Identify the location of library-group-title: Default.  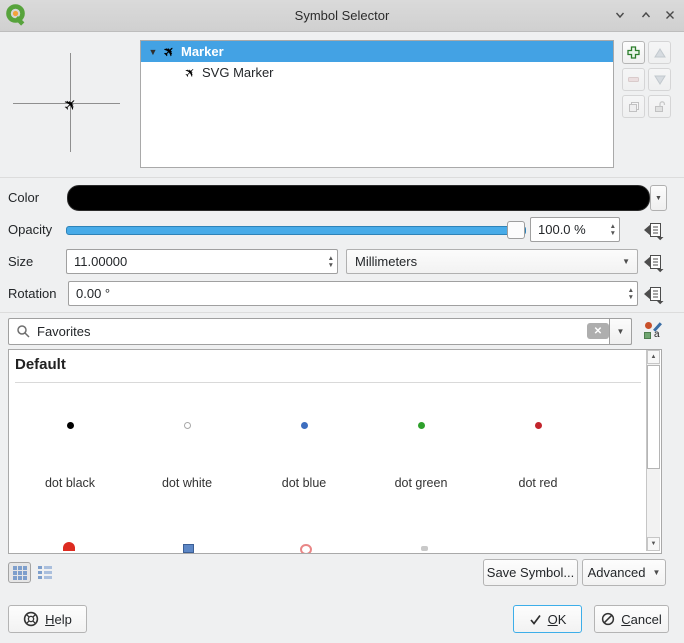
(40, 364).